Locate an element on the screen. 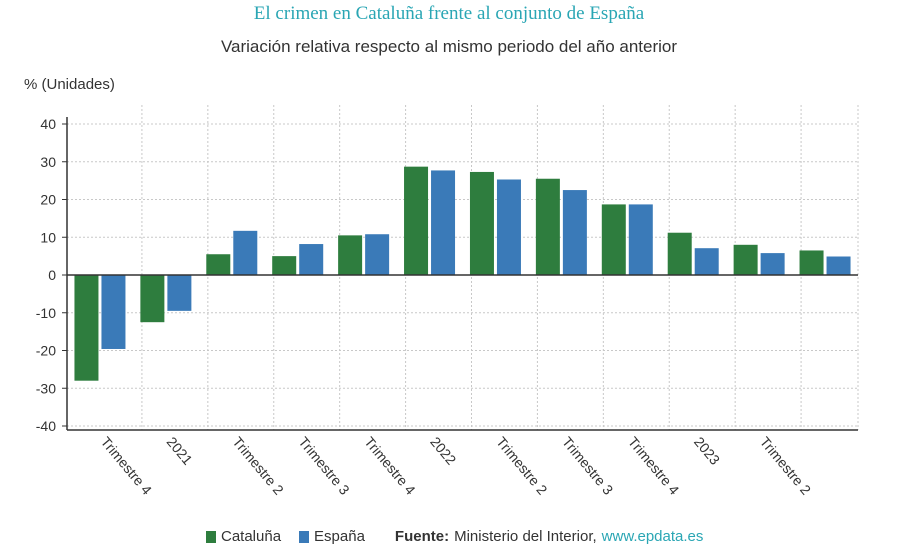 The height and width of the screenshot is (556, 898). legend-label-espana: España is located at coordinates (339, 536).